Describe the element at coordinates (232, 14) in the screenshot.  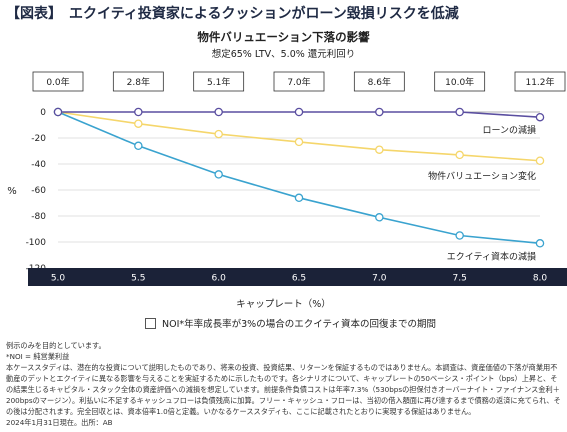
I see `page-title: 【図表】 エクイティ投資家によるクッションがローン毀損リスクを低減` at that location.